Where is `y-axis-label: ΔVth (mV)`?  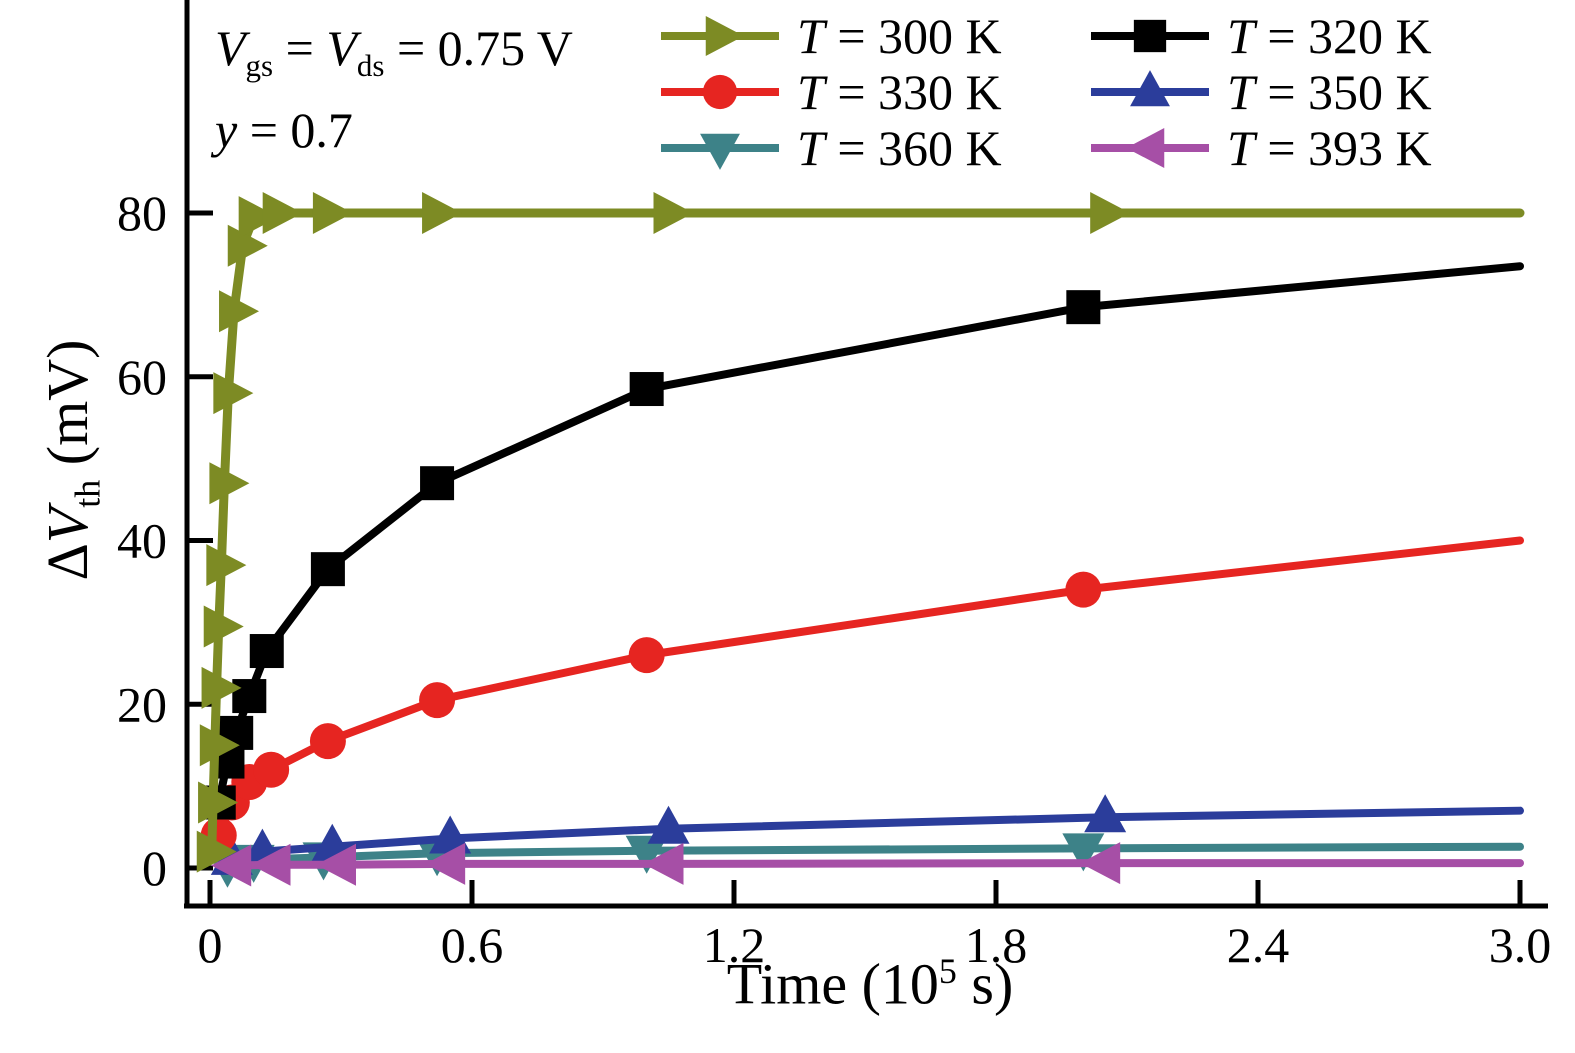 y-axis-label: ΔVth (mV) is located at coordinates (68, 460).